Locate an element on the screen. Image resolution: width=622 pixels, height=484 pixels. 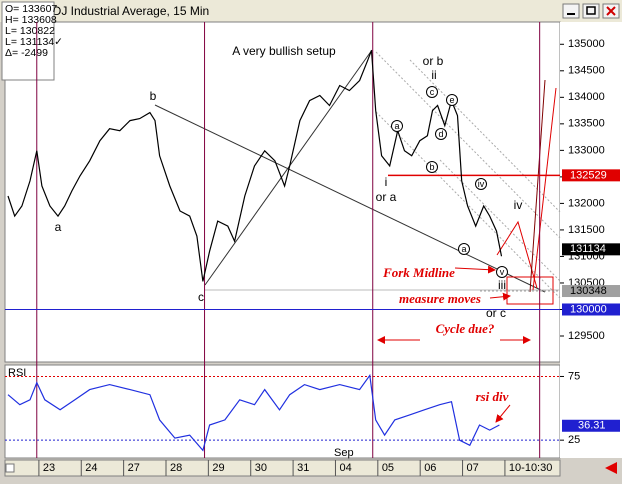
date-strip is located at coordinates (282, 468).